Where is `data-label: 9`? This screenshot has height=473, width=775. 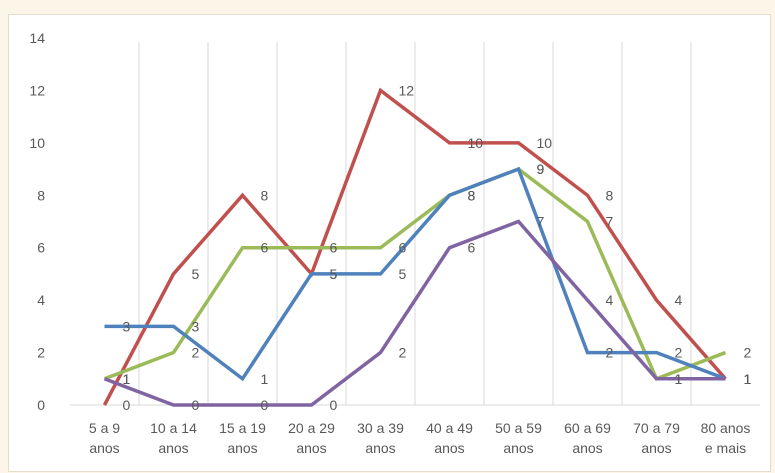 data-label: 9 is located at coordinates (541, 169).